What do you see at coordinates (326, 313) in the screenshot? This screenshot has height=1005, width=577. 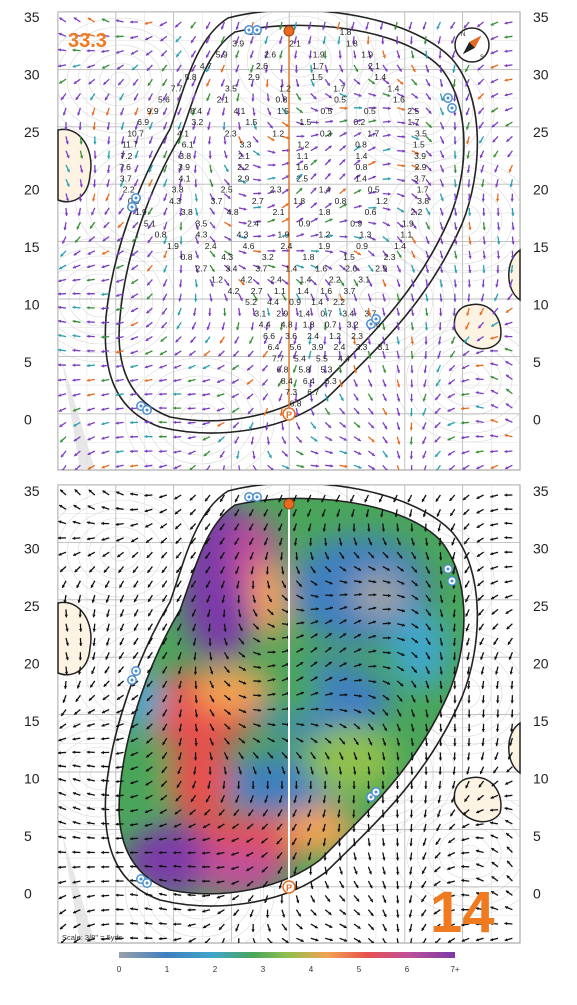 I see `slope-value: 0.7` at bounding box center [326, 313].